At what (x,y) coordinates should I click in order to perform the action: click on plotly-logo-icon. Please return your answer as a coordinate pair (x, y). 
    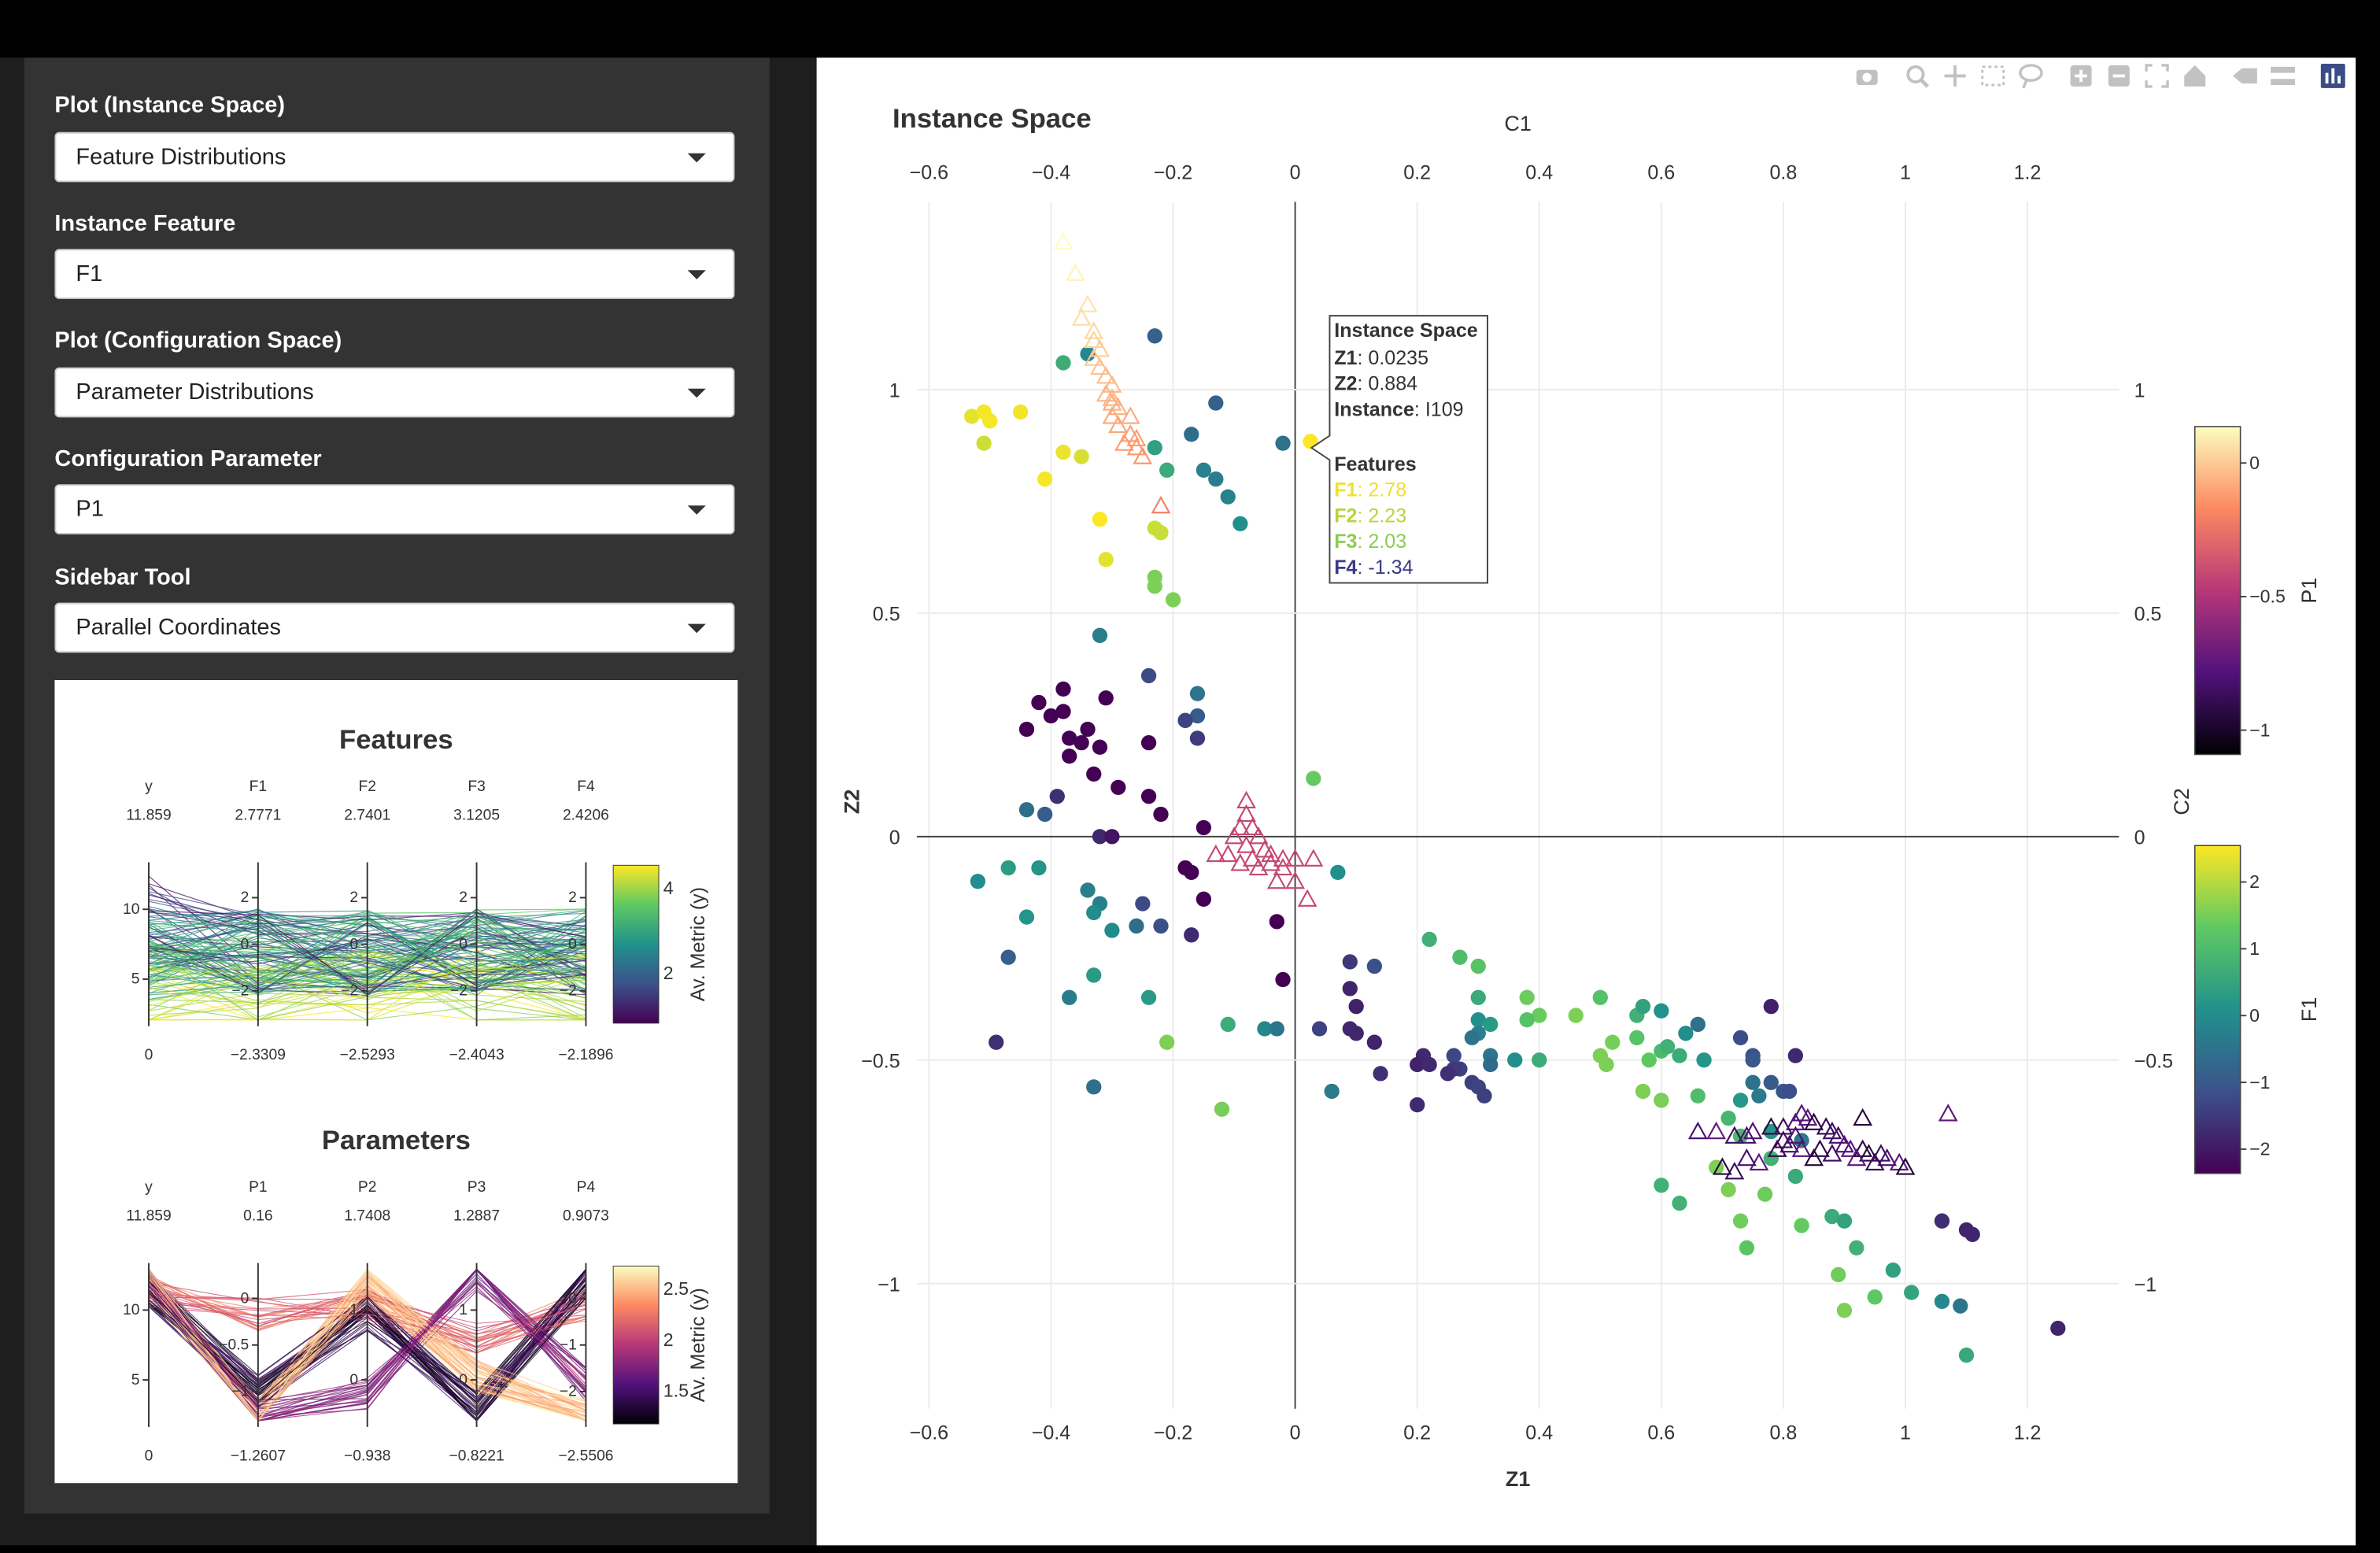
    Looking at the image, I should click on (2332, 76).